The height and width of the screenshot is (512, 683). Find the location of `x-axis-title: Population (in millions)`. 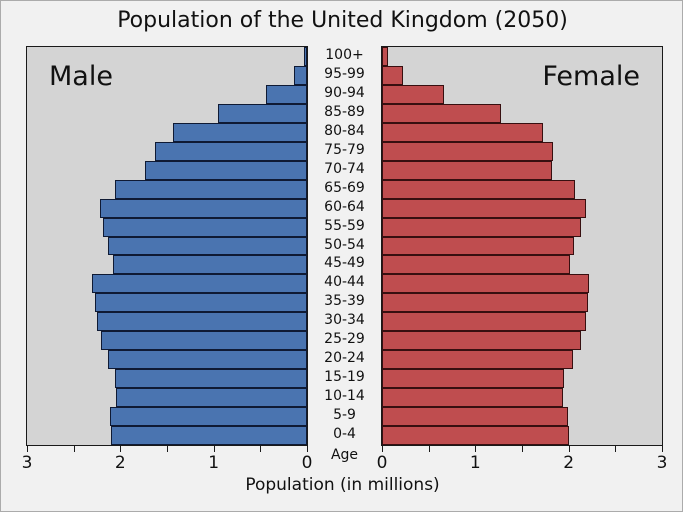

x-axis-title: Population (in millions) is located at coordinates (342, 485).